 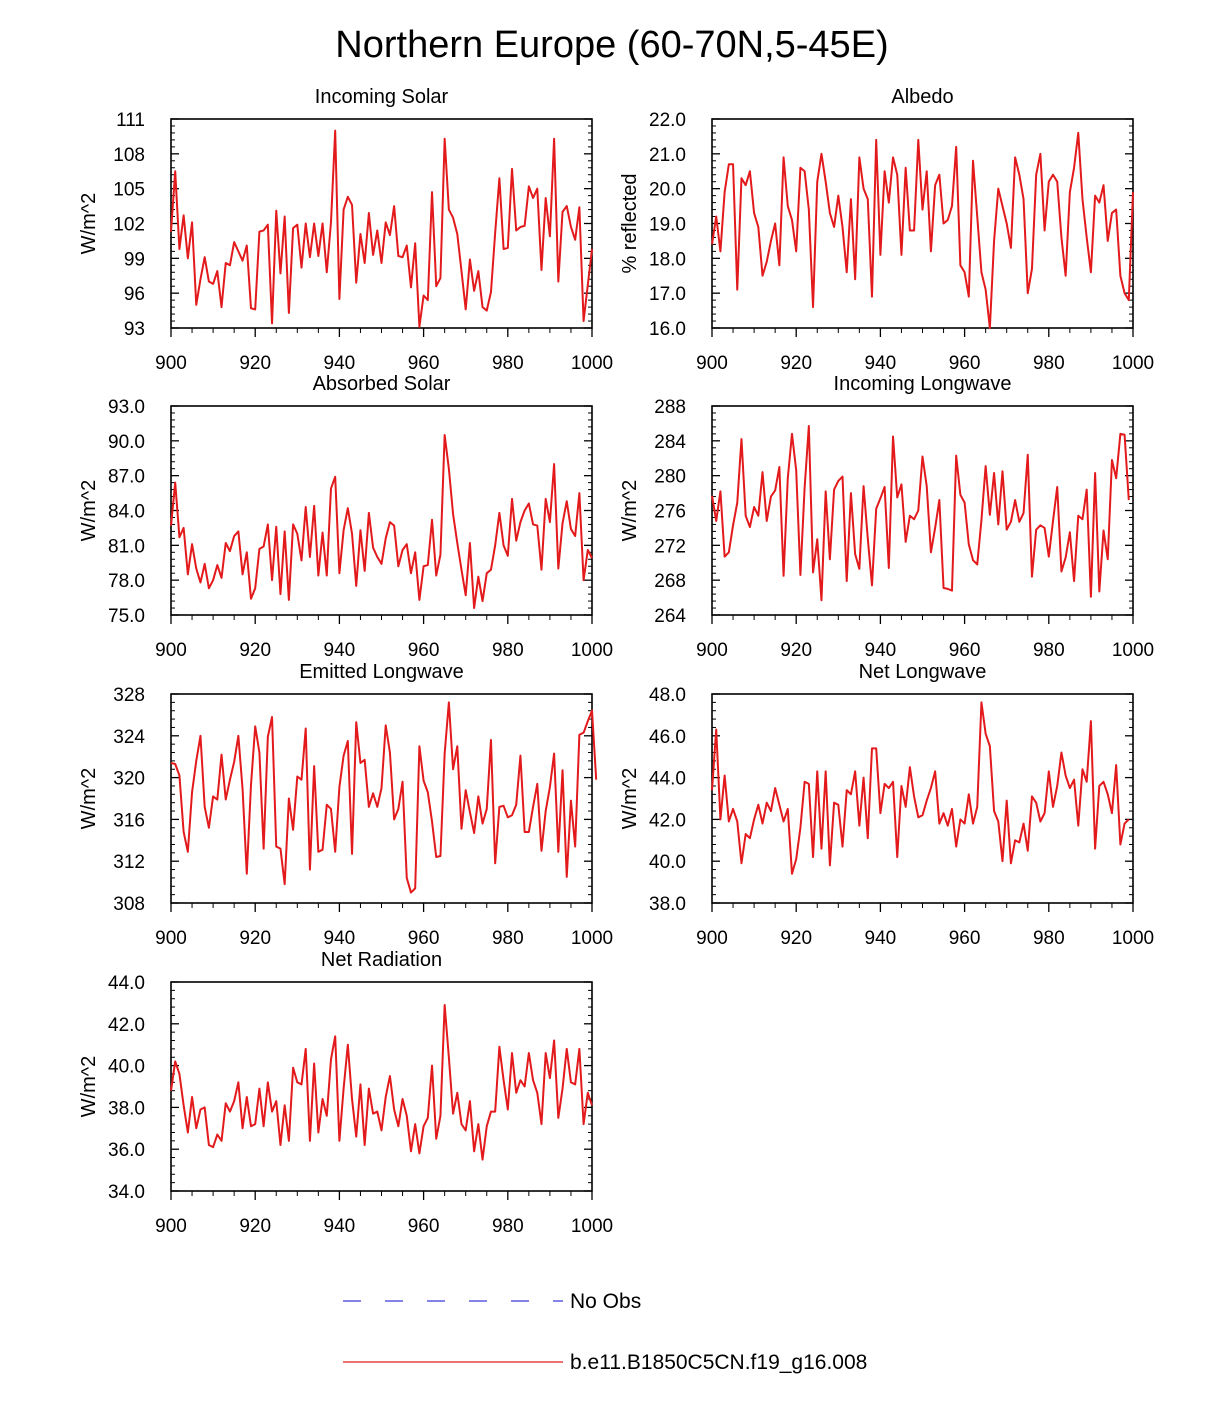 What do you see at coordinates (670, 442) in the screenshot?
I see `y-tick-label: 284` at bounding box center [670, 442].